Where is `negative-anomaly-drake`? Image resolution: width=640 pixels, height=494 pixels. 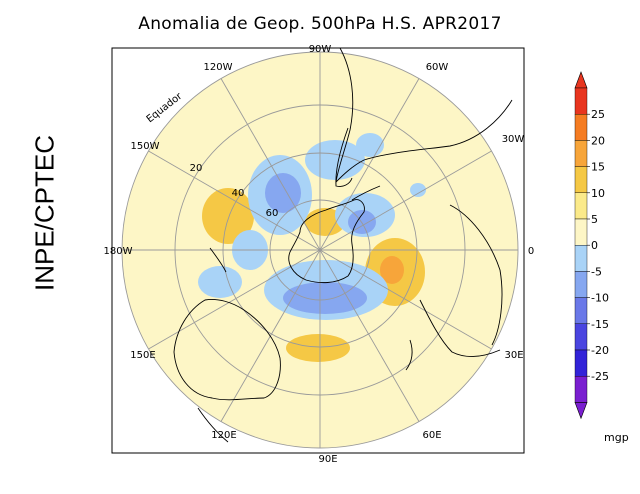
negative-anomaly-drake is located at coordinates (370, 145).